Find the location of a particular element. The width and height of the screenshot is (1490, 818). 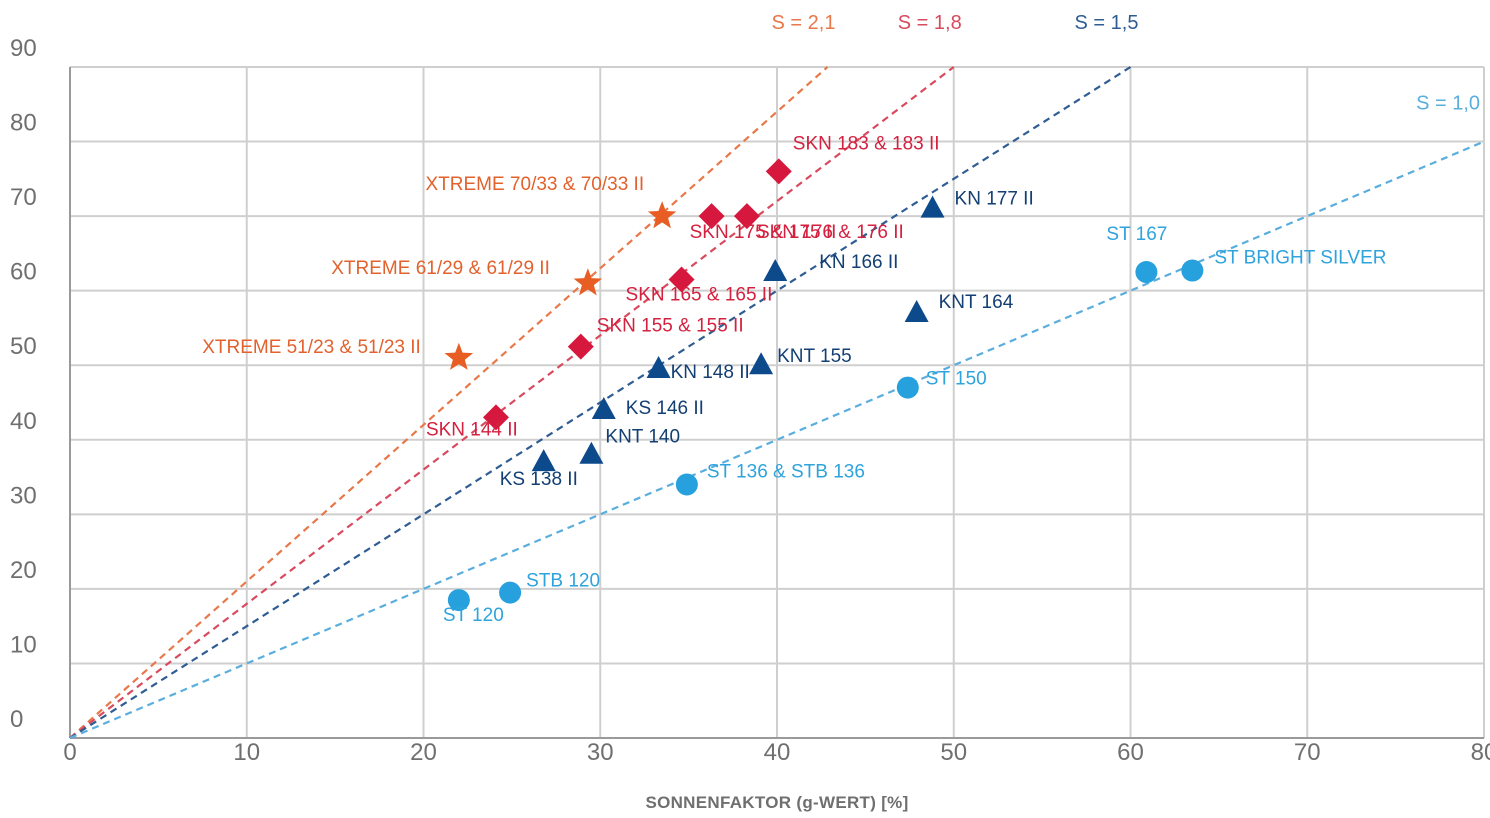

point-label: XTREME 61/29 & 61/29 II is located at coordinates (440, 268).